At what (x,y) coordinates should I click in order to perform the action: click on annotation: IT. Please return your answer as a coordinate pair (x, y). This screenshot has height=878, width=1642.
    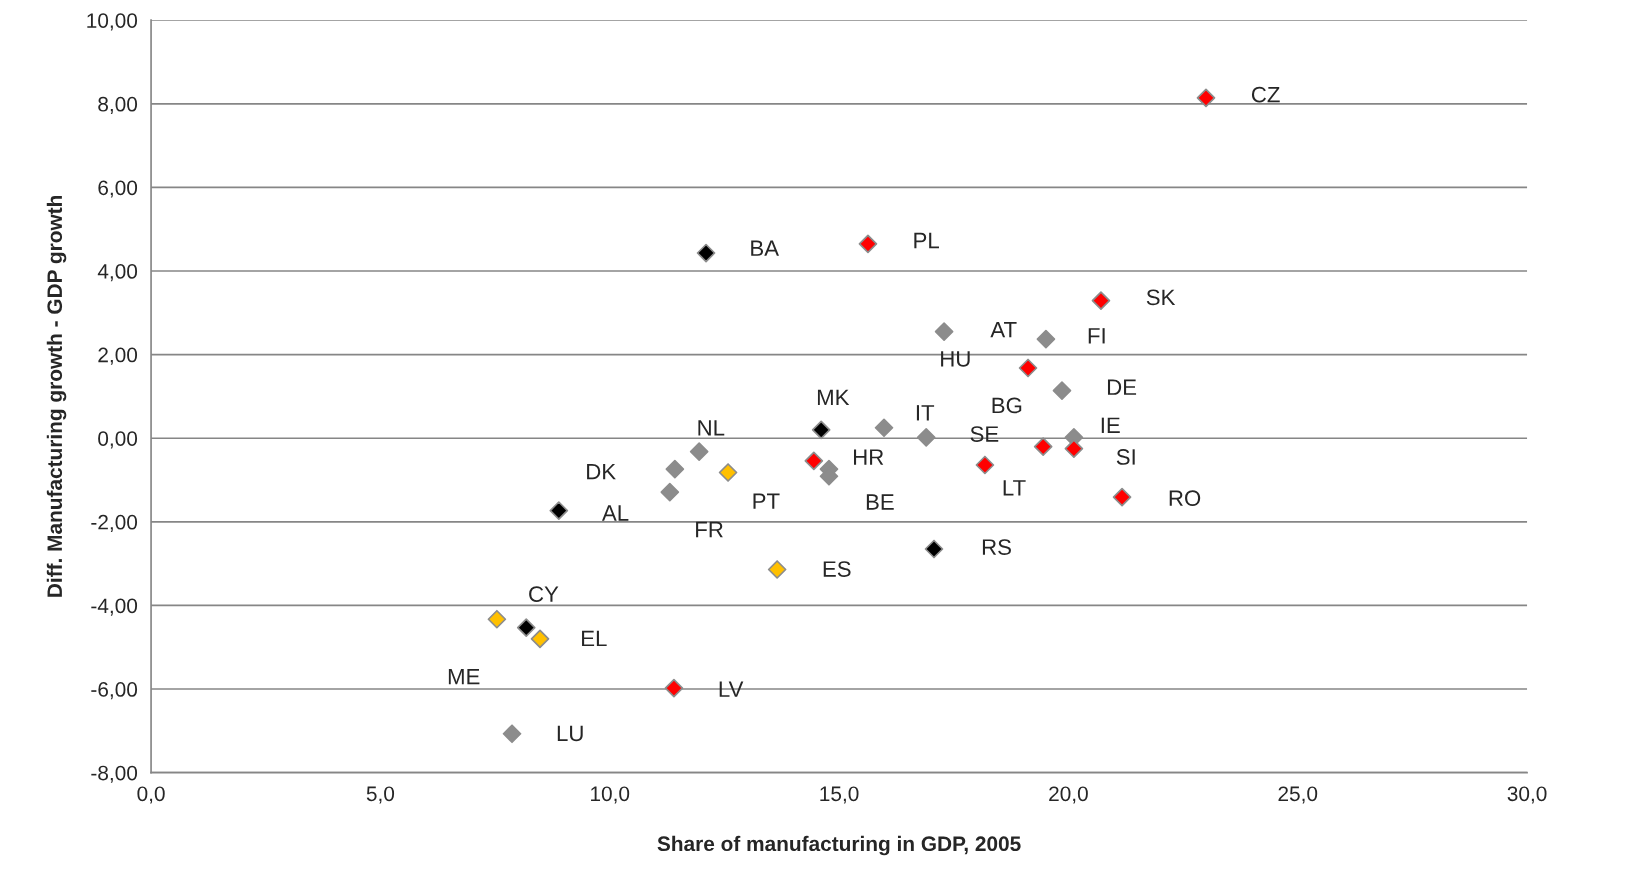
    Looking at the image, I should click on (925, 413).